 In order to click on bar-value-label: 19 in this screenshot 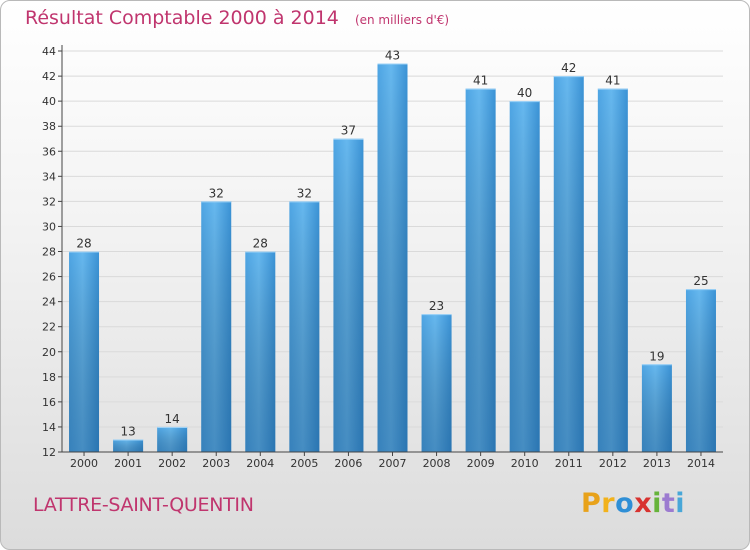, I will do `click(656, 356)`.